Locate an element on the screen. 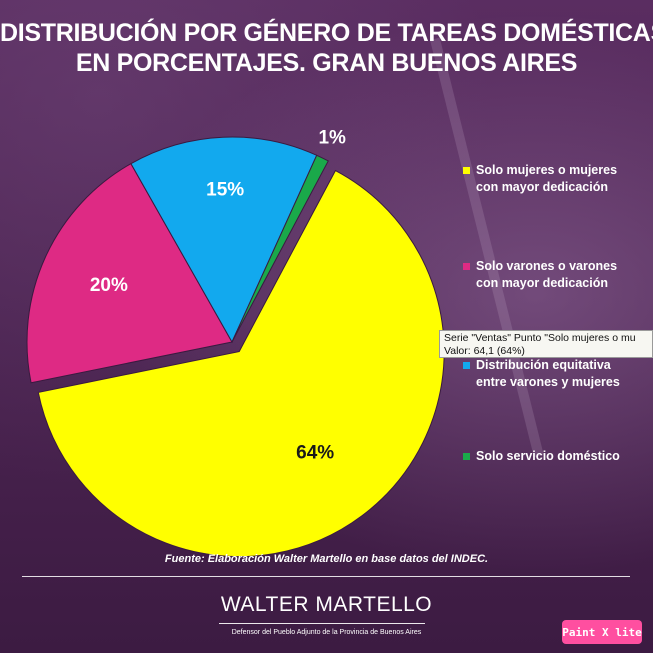 The height and width of the screenshot is (653, 653). legend-swatch-green is located at coordinates (466, 456).